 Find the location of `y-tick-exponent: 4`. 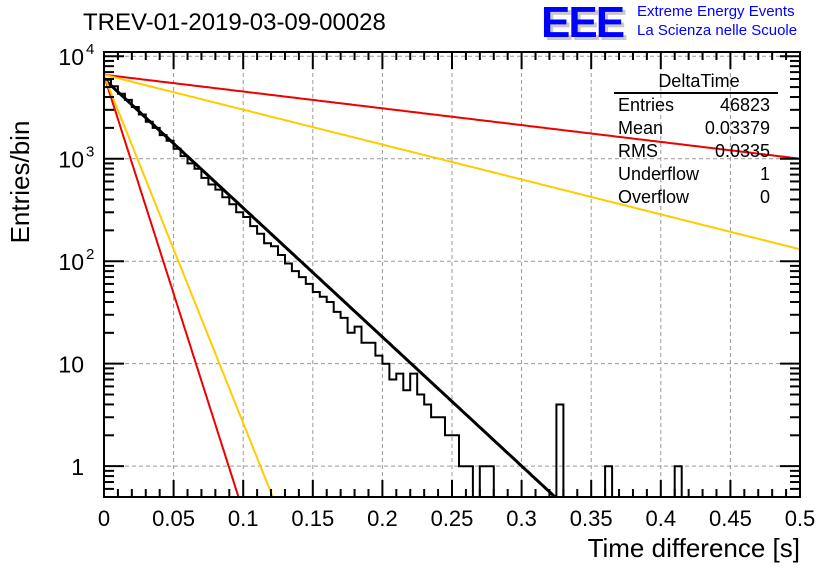

y-tick-exponent: 4 is located at coordinates (90, 49).